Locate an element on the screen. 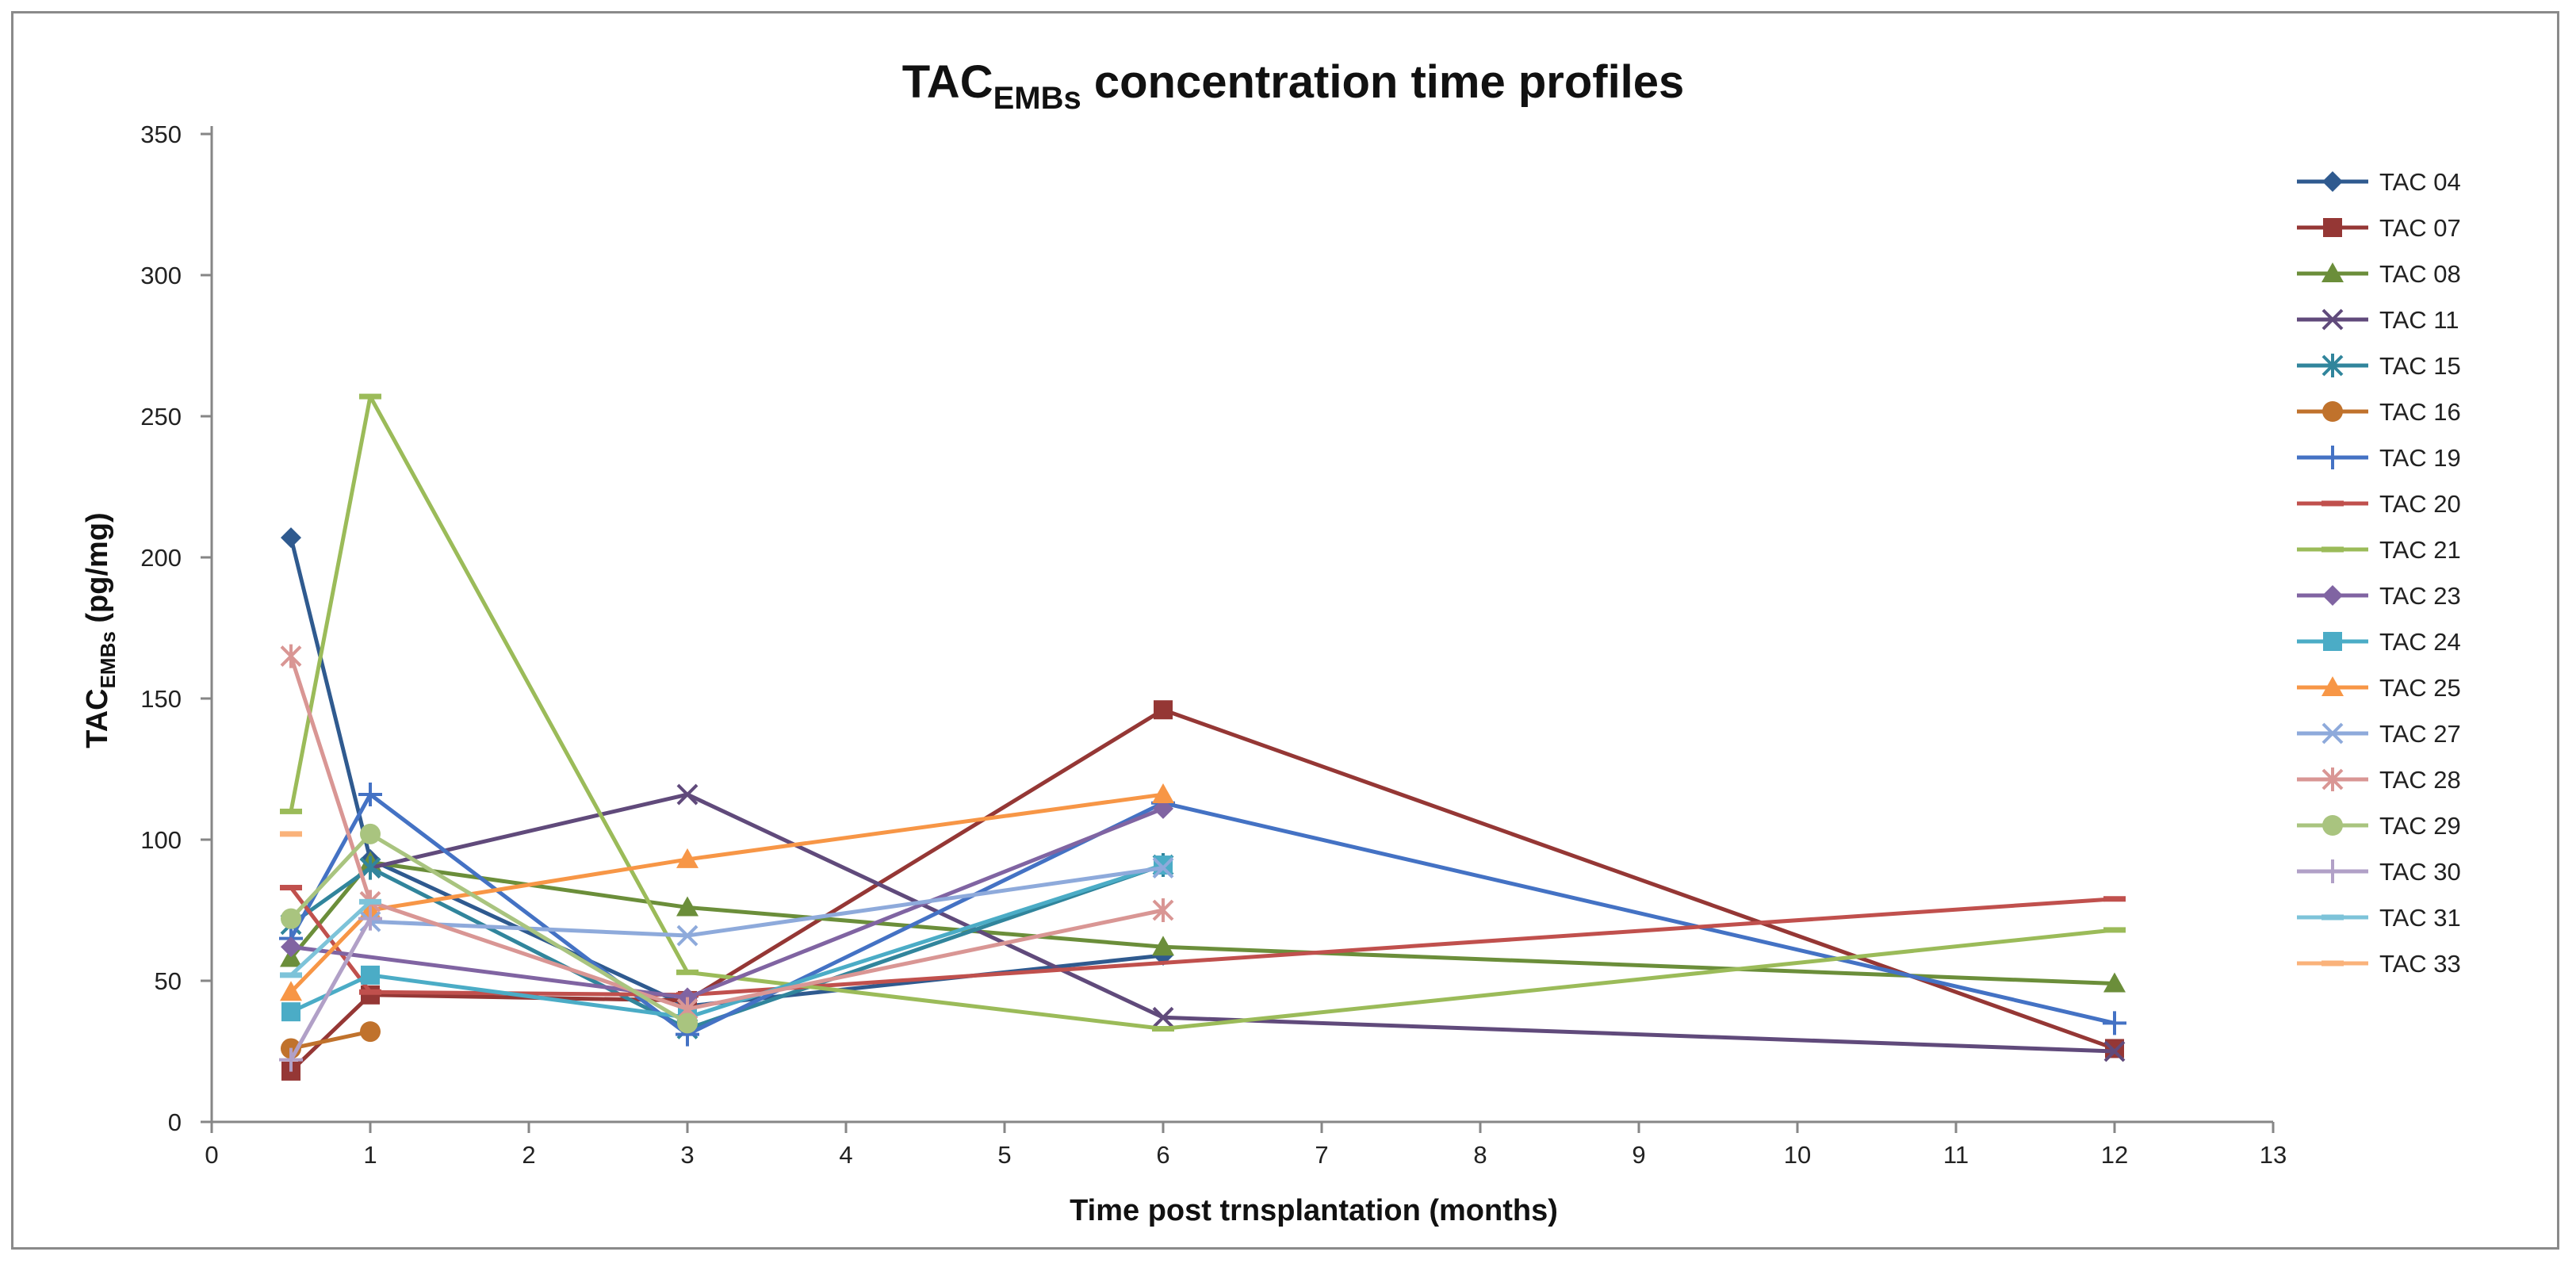  legend-item: TAC 23 is located at coordinates (2379, 596).